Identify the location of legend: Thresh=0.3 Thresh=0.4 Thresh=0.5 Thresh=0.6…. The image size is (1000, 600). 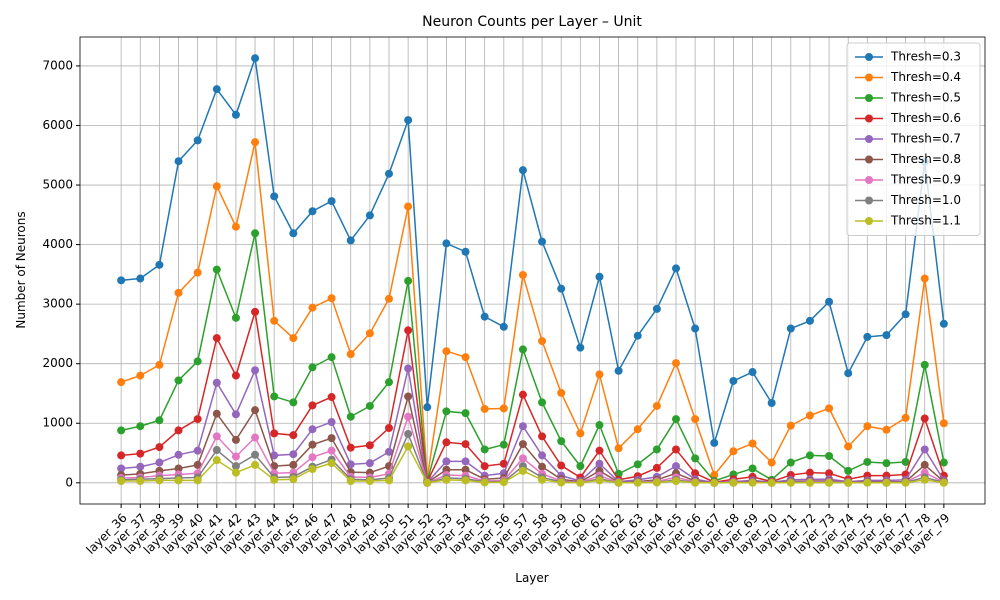
(913, 139).